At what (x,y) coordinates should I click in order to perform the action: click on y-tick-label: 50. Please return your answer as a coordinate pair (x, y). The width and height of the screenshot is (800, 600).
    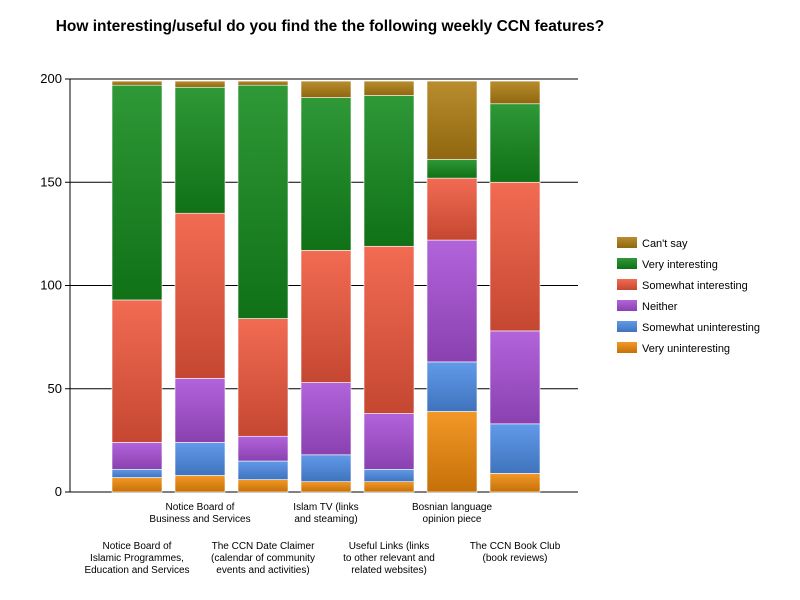
    Looking at the image, I should click on (55, 388).